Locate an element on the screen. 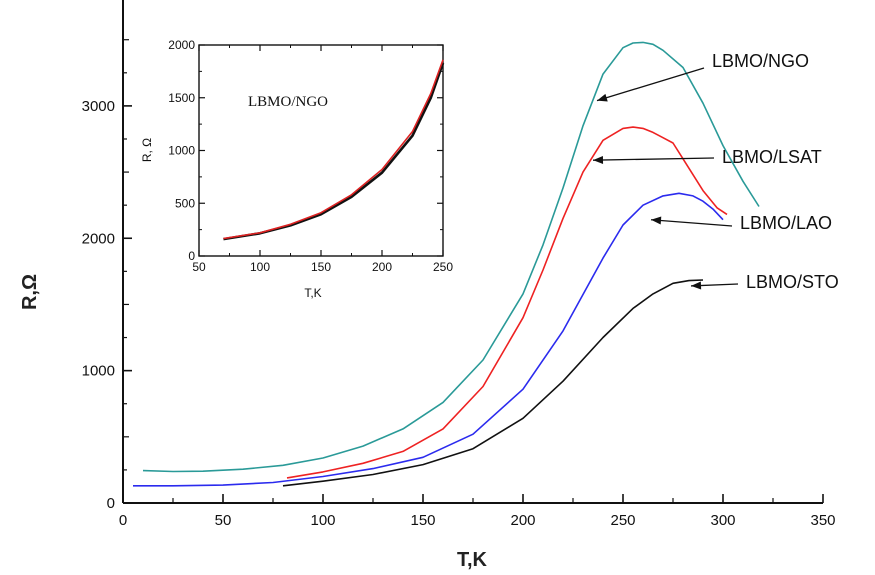 This screenshot has width=875, height=575. inset-x-tick-label: 200 is located at coordinates (382, 267).